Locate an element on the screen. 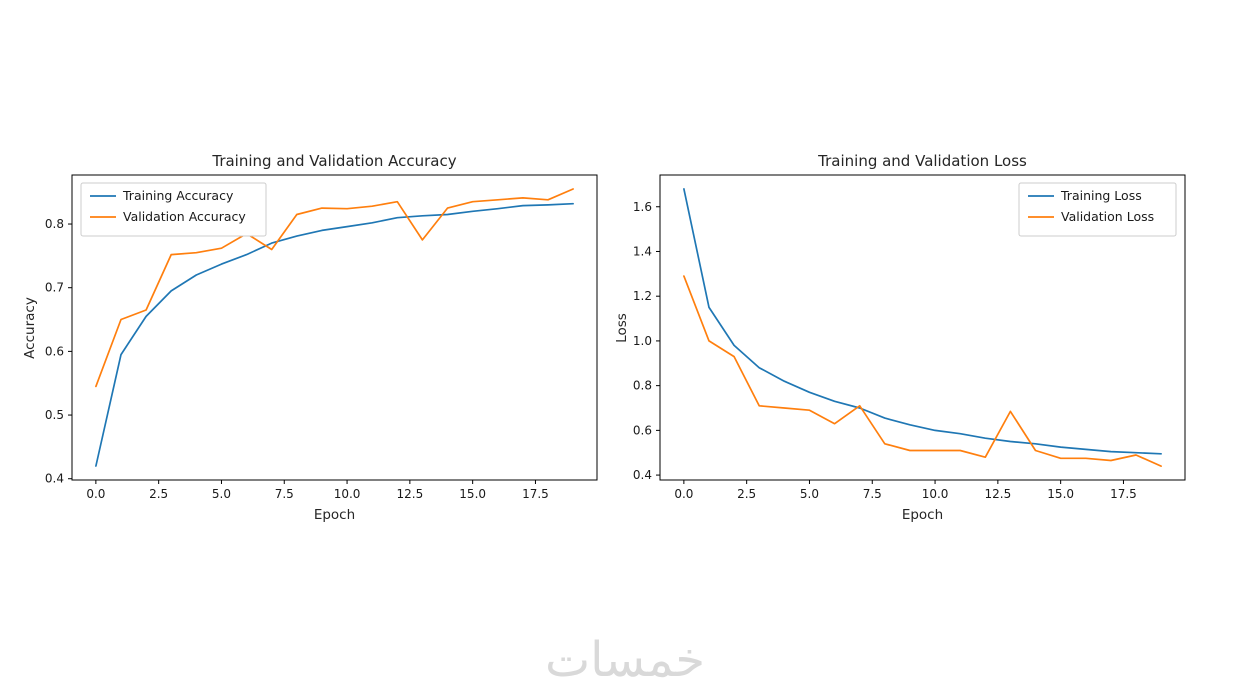 The height and width of the screenshot is (698, 1250). accuracy-chart-title: Training and Validation Accuracy is located at coordinates (334, 161).